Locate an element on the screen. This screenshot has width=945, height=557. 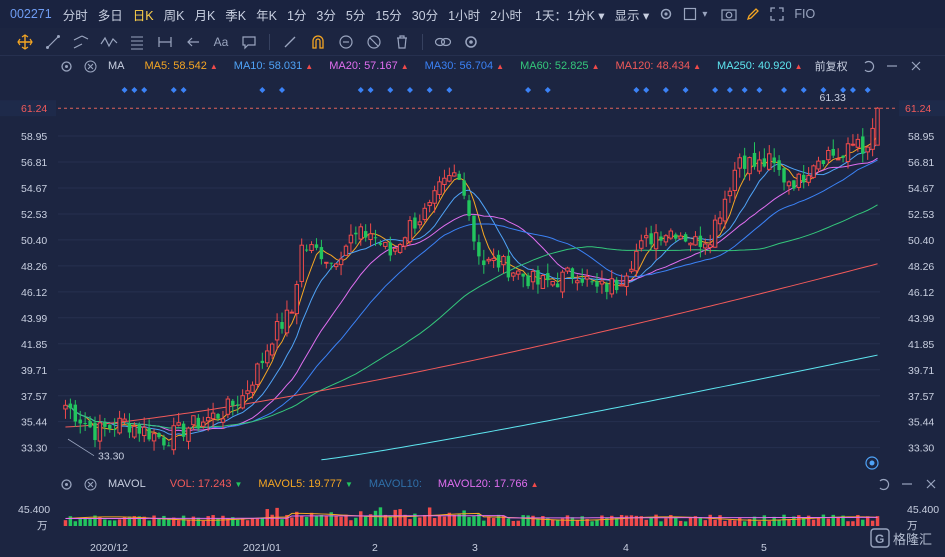
vol-settings-icon is located at coordinates (66, 484).